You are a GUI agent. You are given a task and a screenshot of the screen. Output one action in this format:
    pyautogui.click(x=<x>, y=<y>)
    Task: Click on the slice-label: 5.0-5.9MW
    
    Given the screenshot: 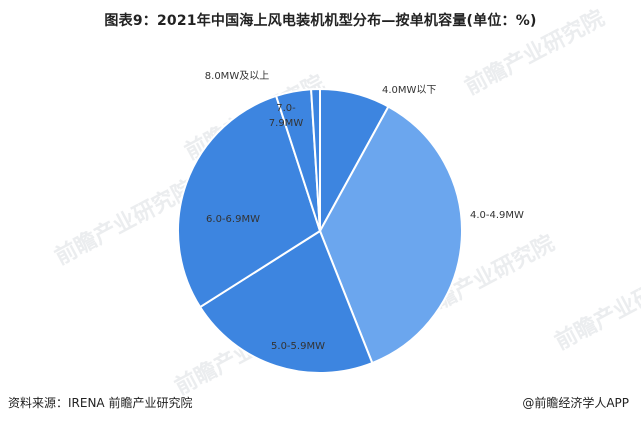 What is the action you would take?
    pyautogui.click(x=298, y=346)
    